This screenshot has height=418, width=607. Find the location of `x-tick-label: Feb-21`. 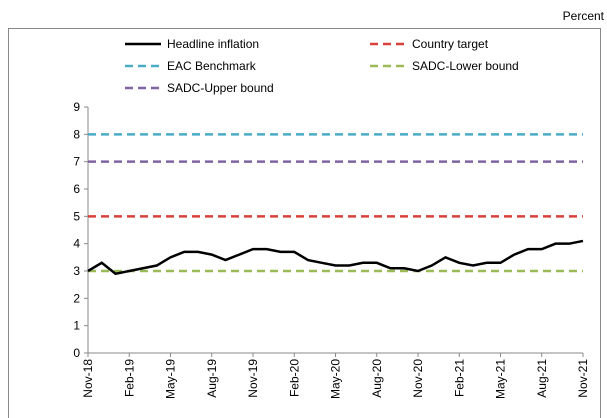

x-tick-label: Feb-21 is located at coordinates (459, 378).